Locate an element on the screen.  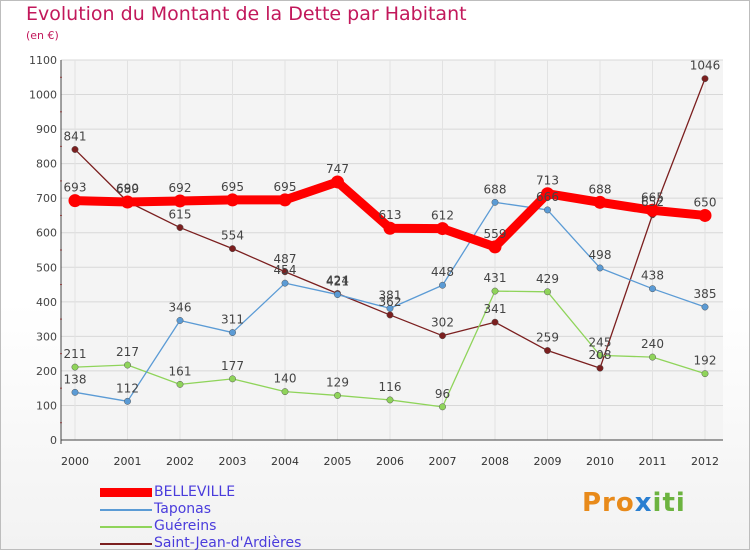
data-label-taponas: 346 is located at coordinates (180, 307).